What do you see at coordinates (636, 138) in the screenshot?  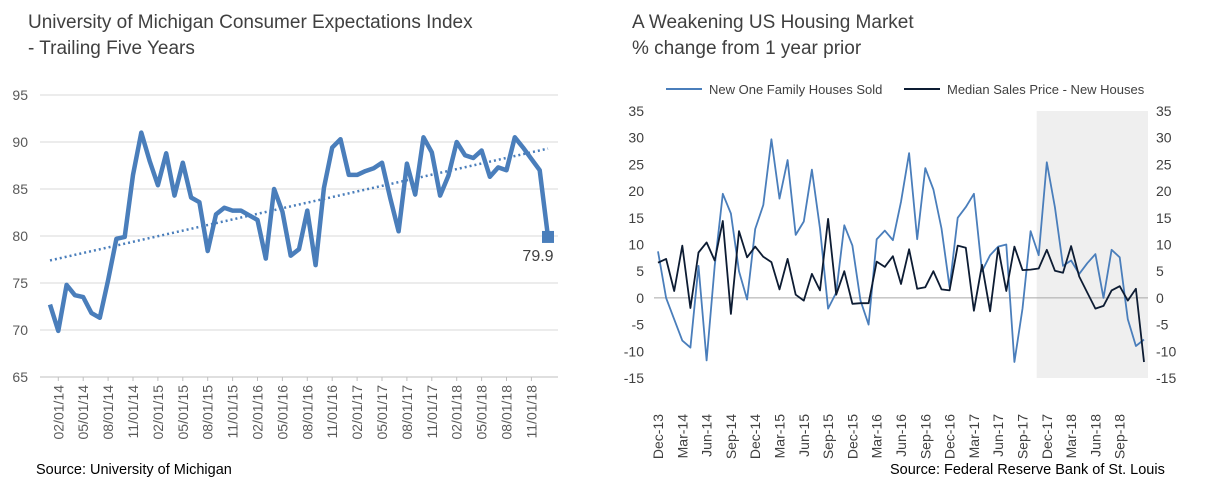 I see `y-tick-label-left: 30` at bounding box center [636, 138].